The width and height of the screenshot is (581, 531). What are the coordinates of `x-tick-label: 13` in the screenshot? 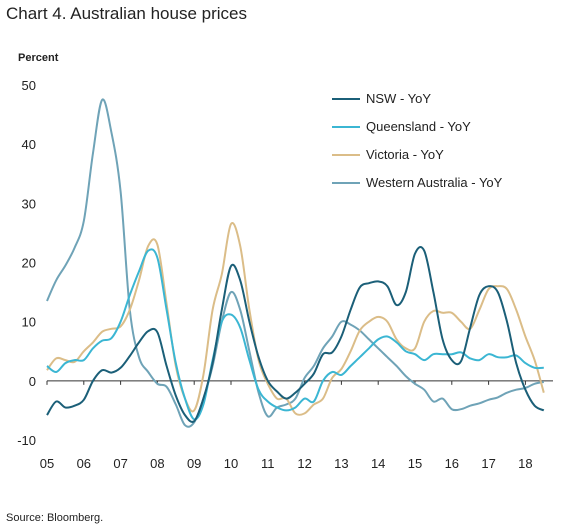 It's located at (341, 463).